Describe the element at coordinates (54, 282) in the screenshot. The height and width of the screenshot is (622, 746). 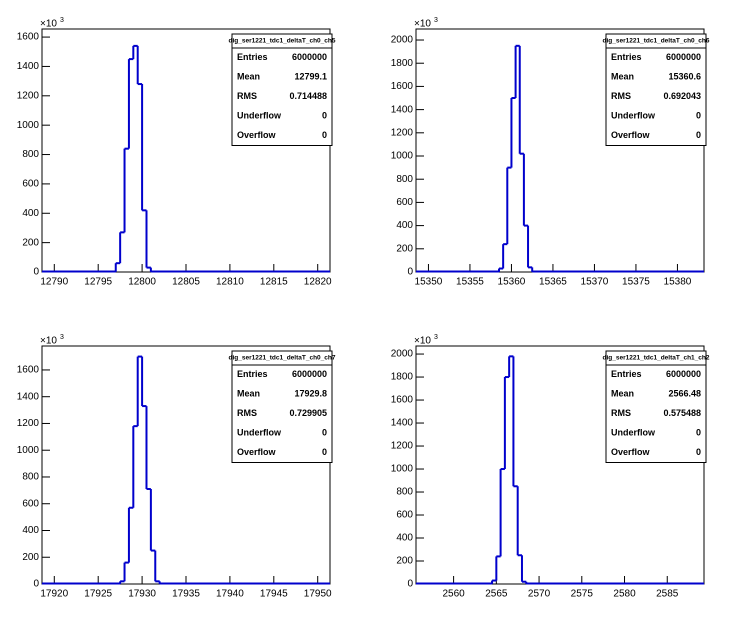
I see `x-tick-label: 12790` at that location.